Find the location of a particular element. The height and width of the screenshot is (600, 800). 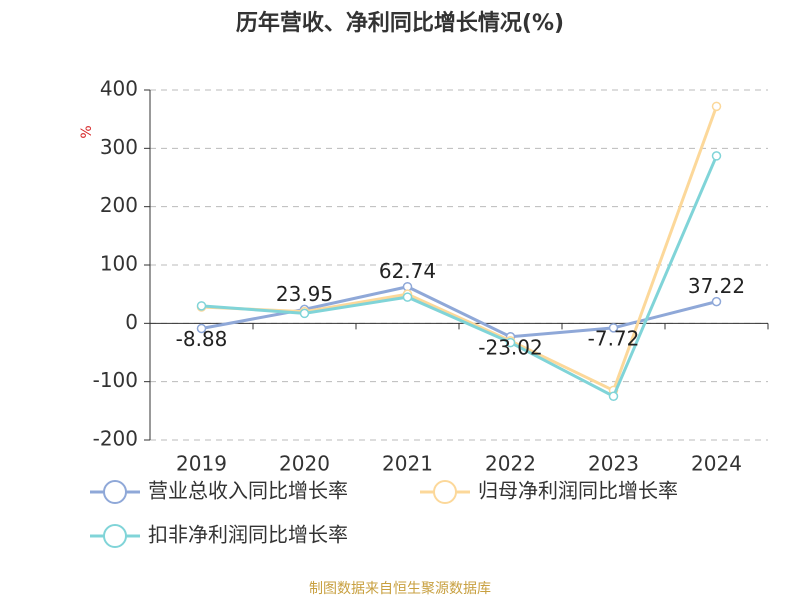

y-axis-label: % is located at coordinates (87, 131).